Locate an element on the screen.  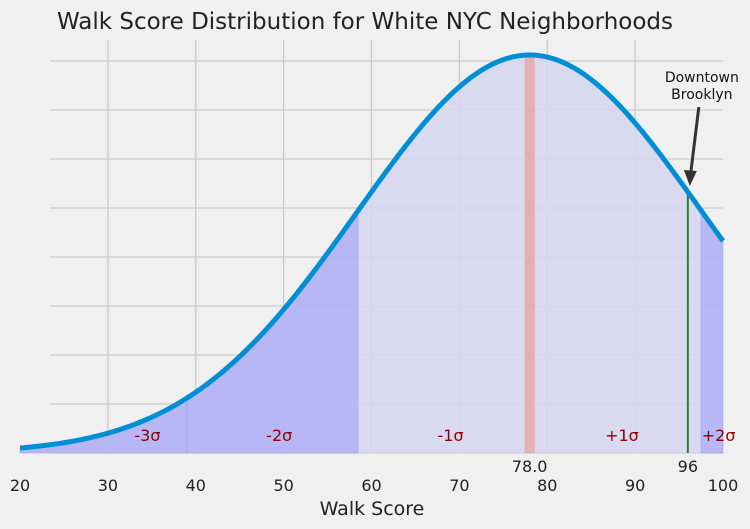
annotation-line-2: Brooklyn is located at coordinates (701, 95).